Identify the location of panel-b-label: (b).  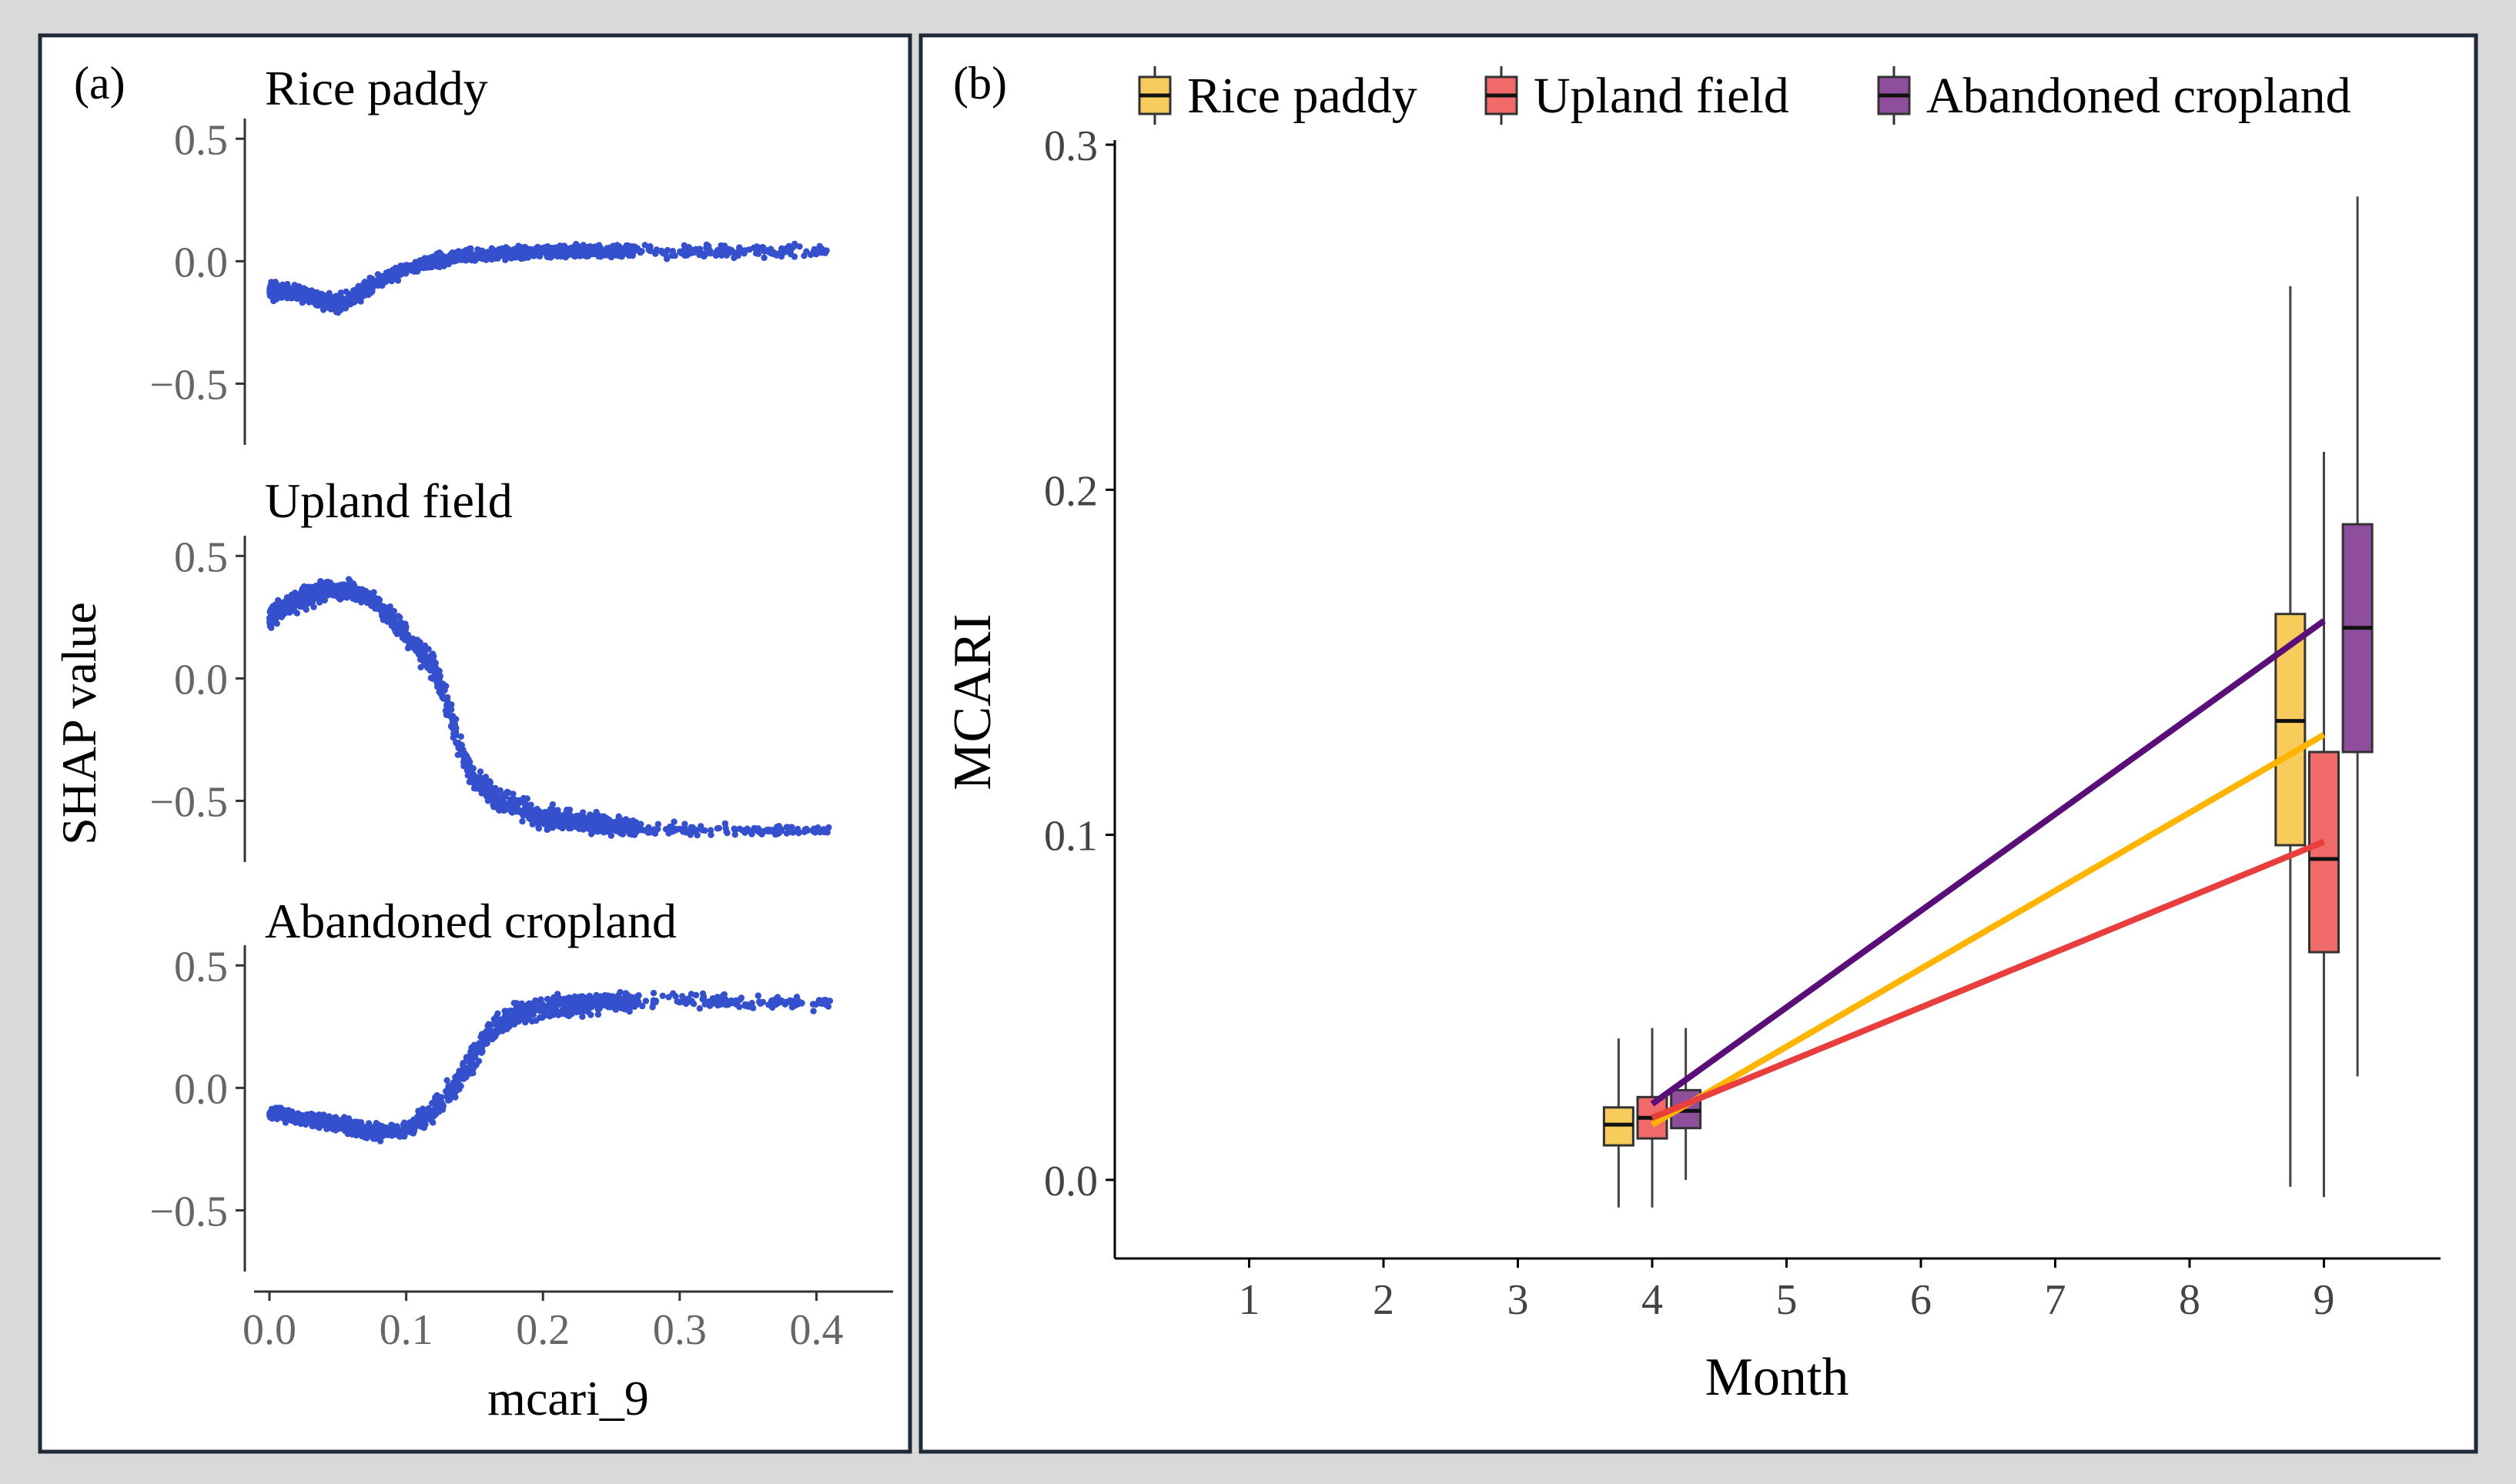
(980, 83).